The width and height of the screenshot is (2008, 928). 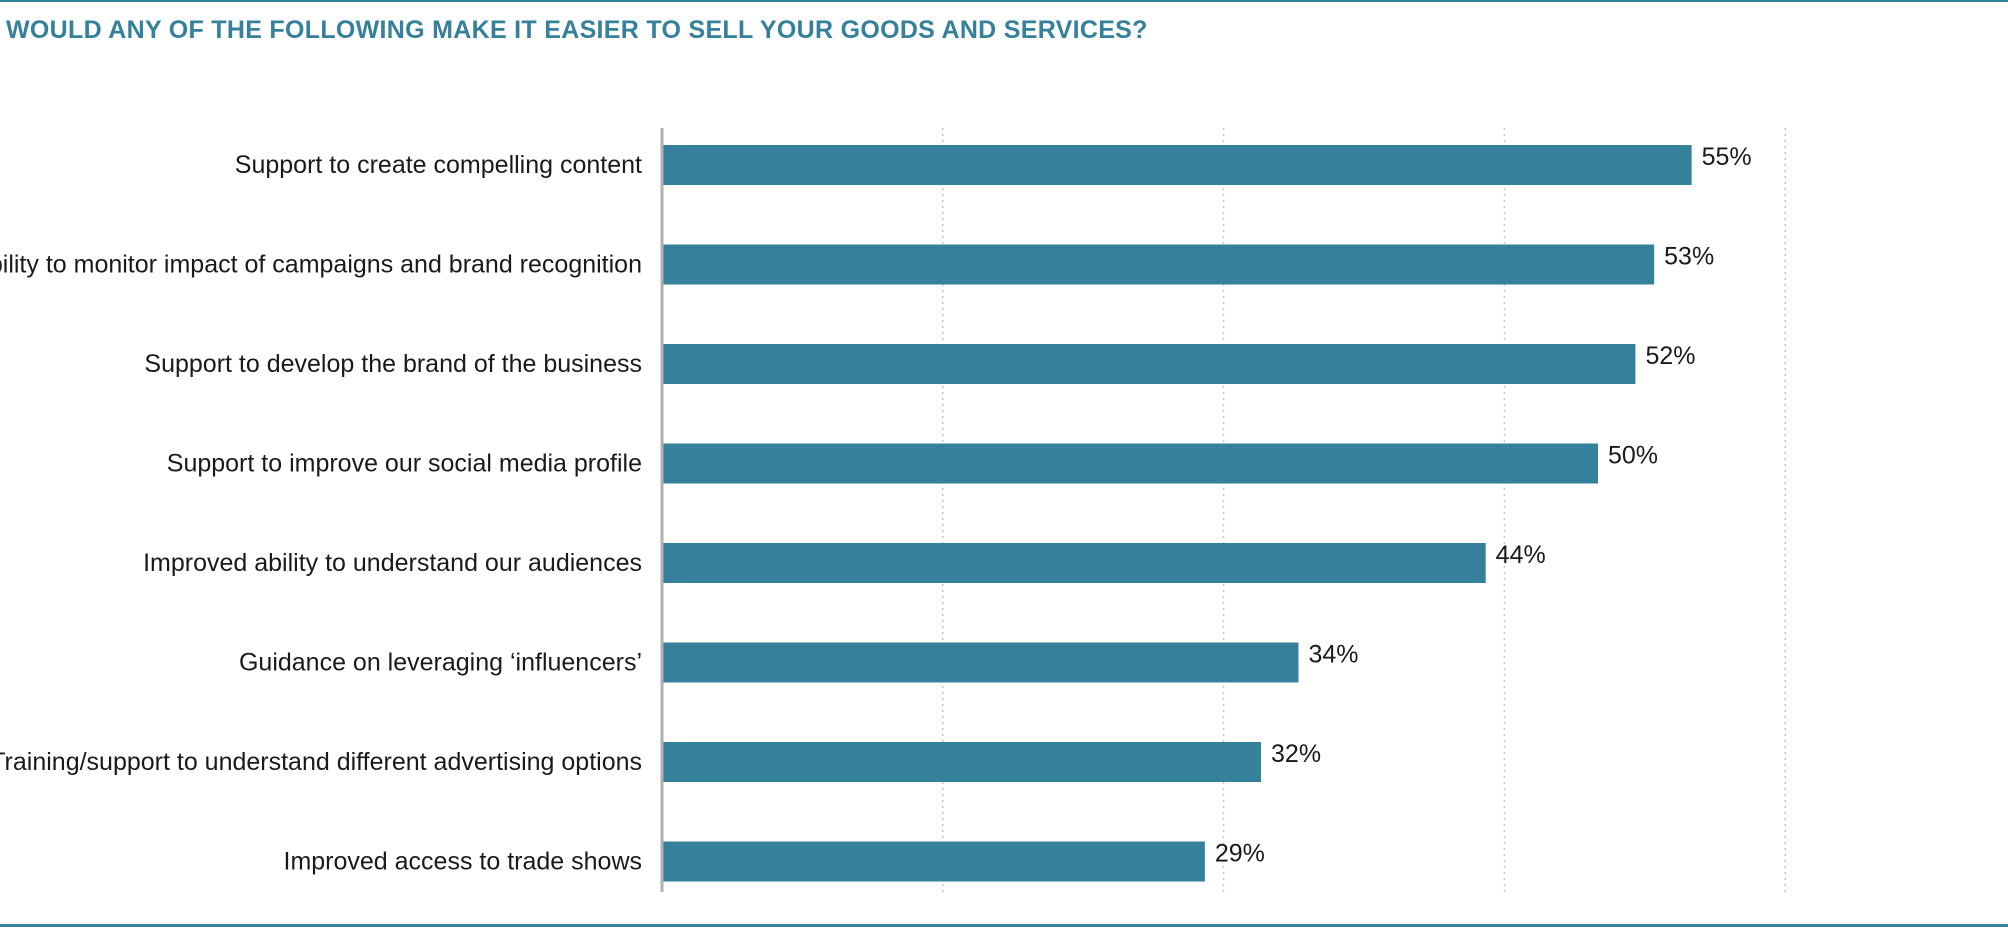 What do you see at coordinates (440, 663) in the screenshot?
I see `category-label-5: Guidance on leveraging ‘influencers’` at bounding box center [440, 663].